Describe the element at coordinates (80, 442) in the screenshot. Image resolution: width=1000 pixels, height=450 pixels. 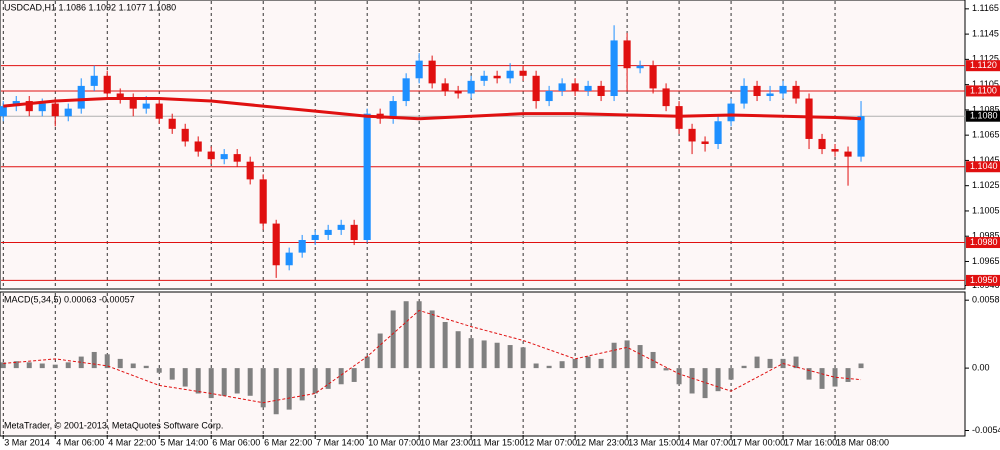
I see `x-tick-label: 4 Mar 06:00` at that location.